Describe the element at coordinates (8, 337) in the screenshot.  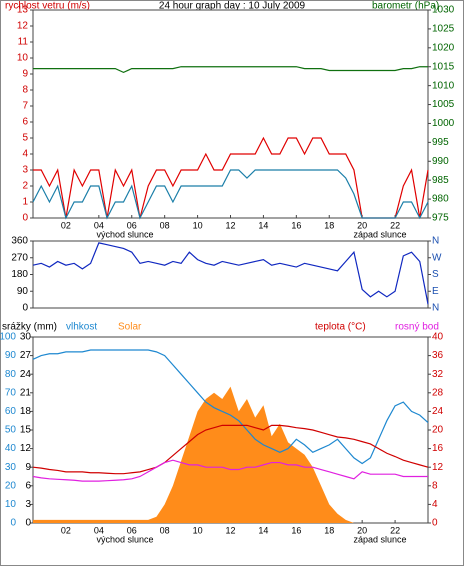
I see `y3-tick-label: 100` at that location.